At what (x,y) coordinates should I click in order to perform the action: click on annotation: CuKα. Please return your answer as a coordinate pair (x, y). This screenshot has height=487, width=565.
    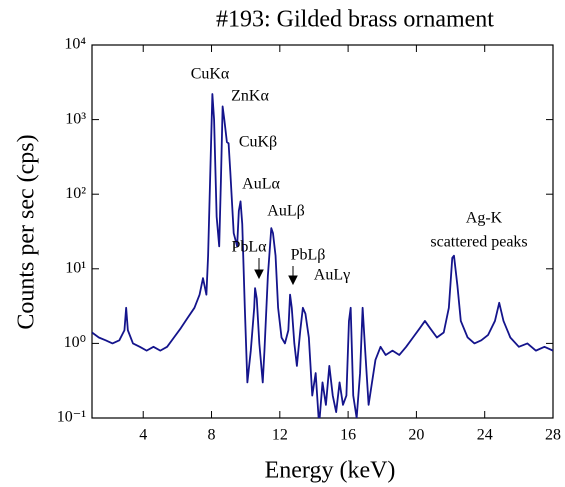
    Looking at the image, I should click on (210, 74).